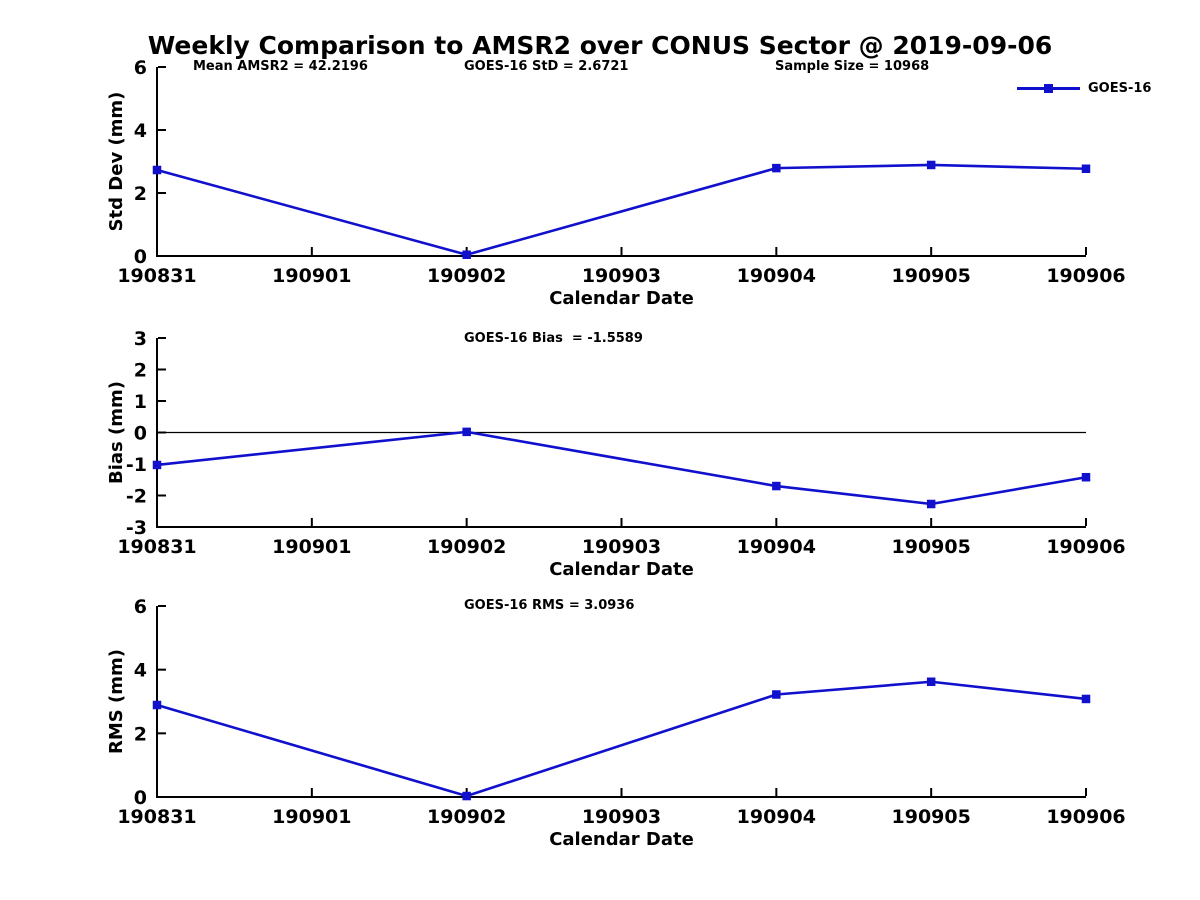  What do you see at coordinates (116, 162) in the screenshot?
I see `y-axis-title: Std Dev (mm)` at bounding box center [116, 162].